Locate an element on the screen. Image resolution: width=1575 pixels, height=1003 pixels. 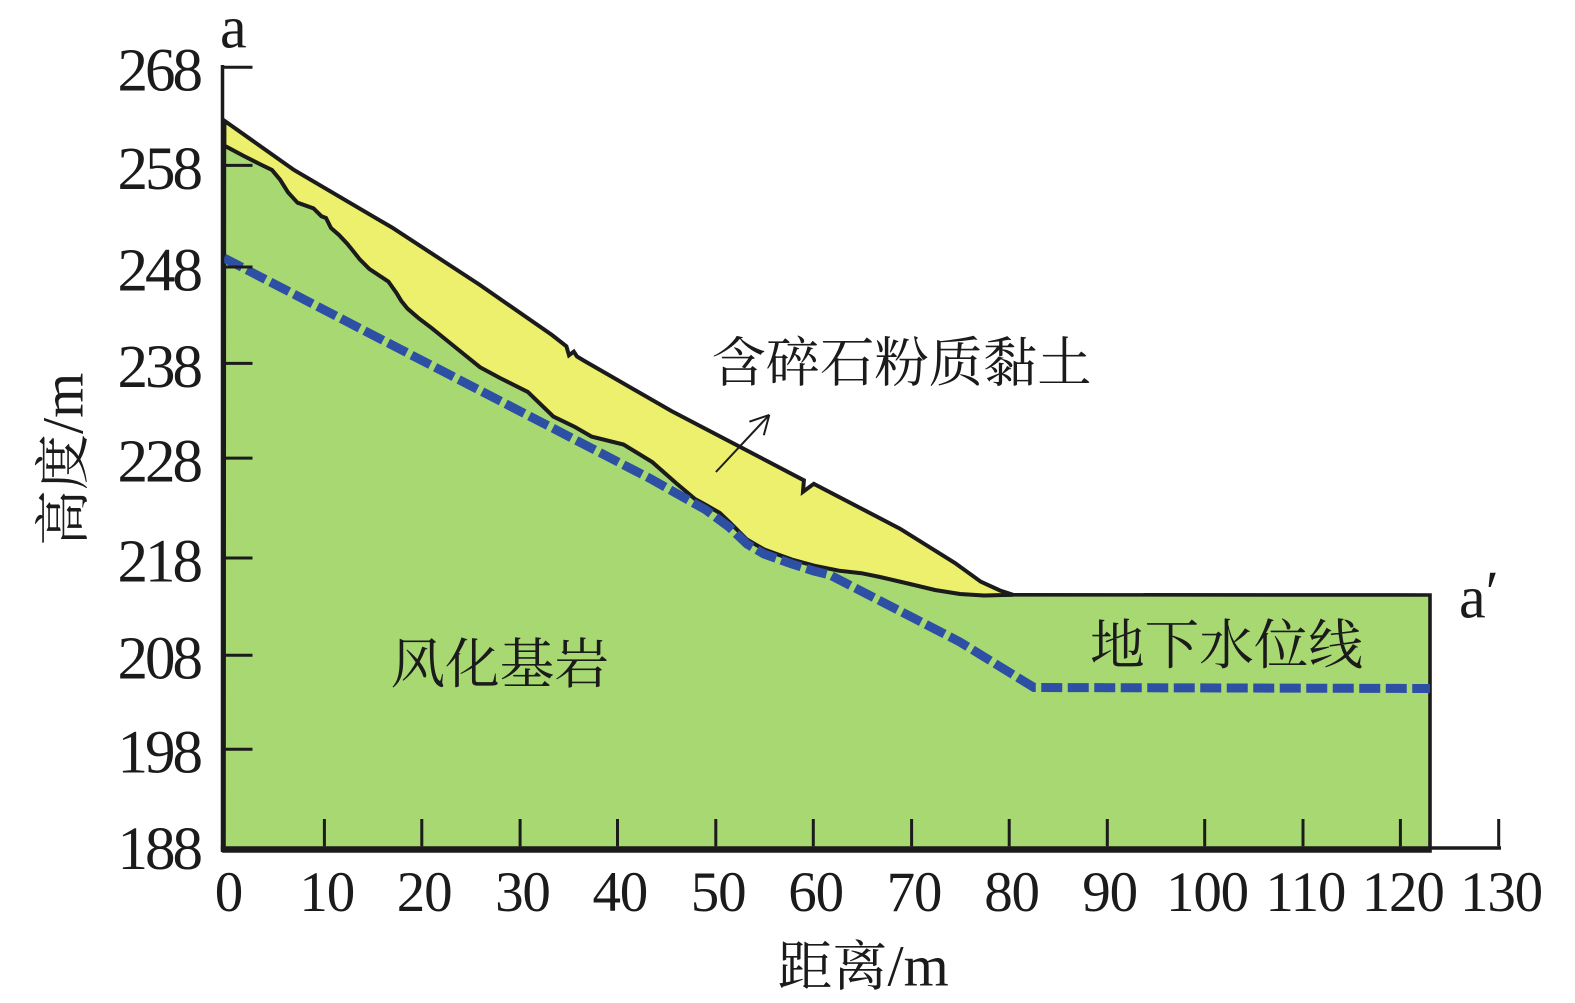
svg-text: 130 is located at coordinates (1501, 892).